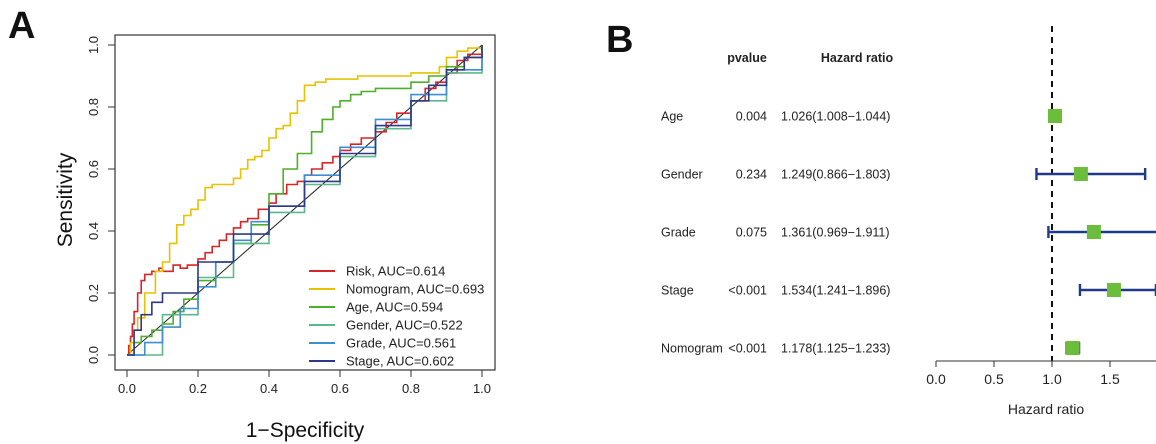  I want to click on roc-y-tick-label: 0.6, so click(93, 169).